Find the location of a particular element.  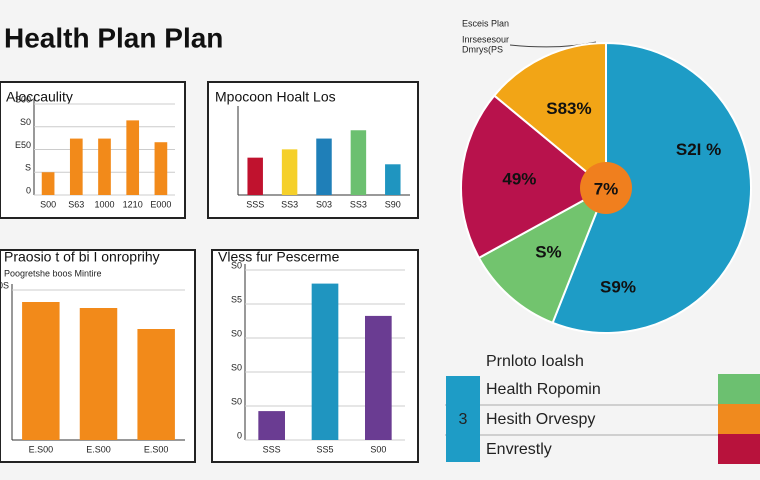

legend-label: Hesith Orvespy is located at coordinates (540, 419).